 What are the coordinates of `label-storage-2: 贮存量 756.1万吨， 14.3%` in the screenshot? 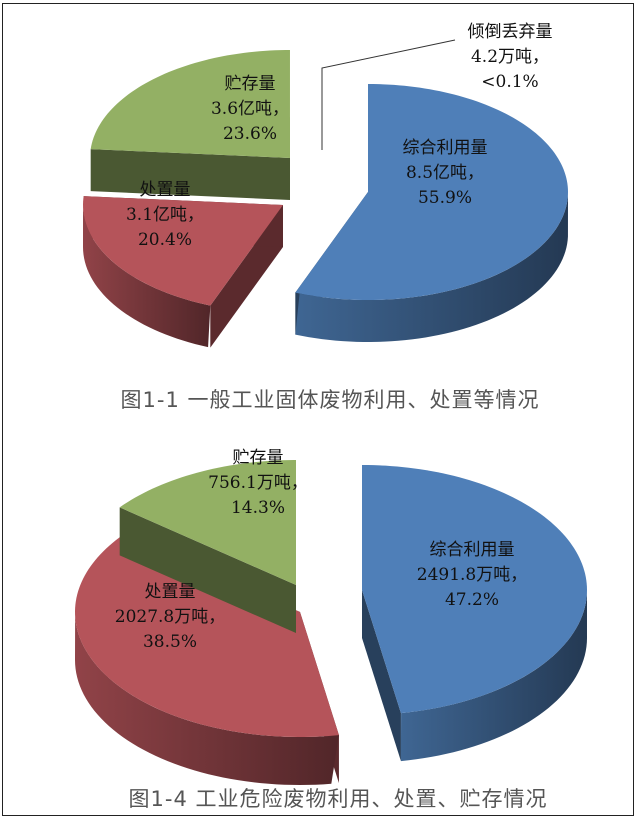 It's located at (258, 483).